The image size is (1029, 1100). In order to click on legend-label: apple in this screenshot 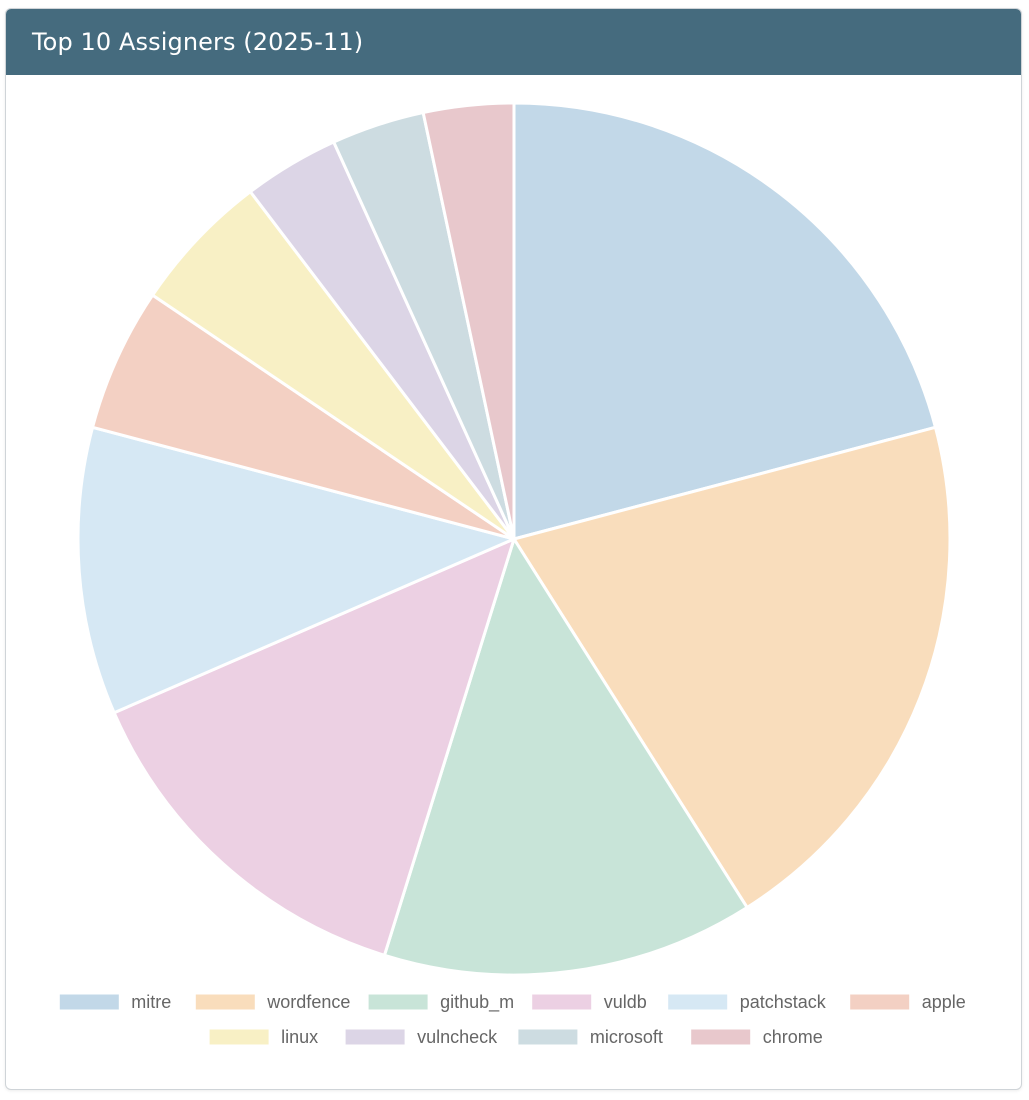, I will do `click(944, 1002)`.